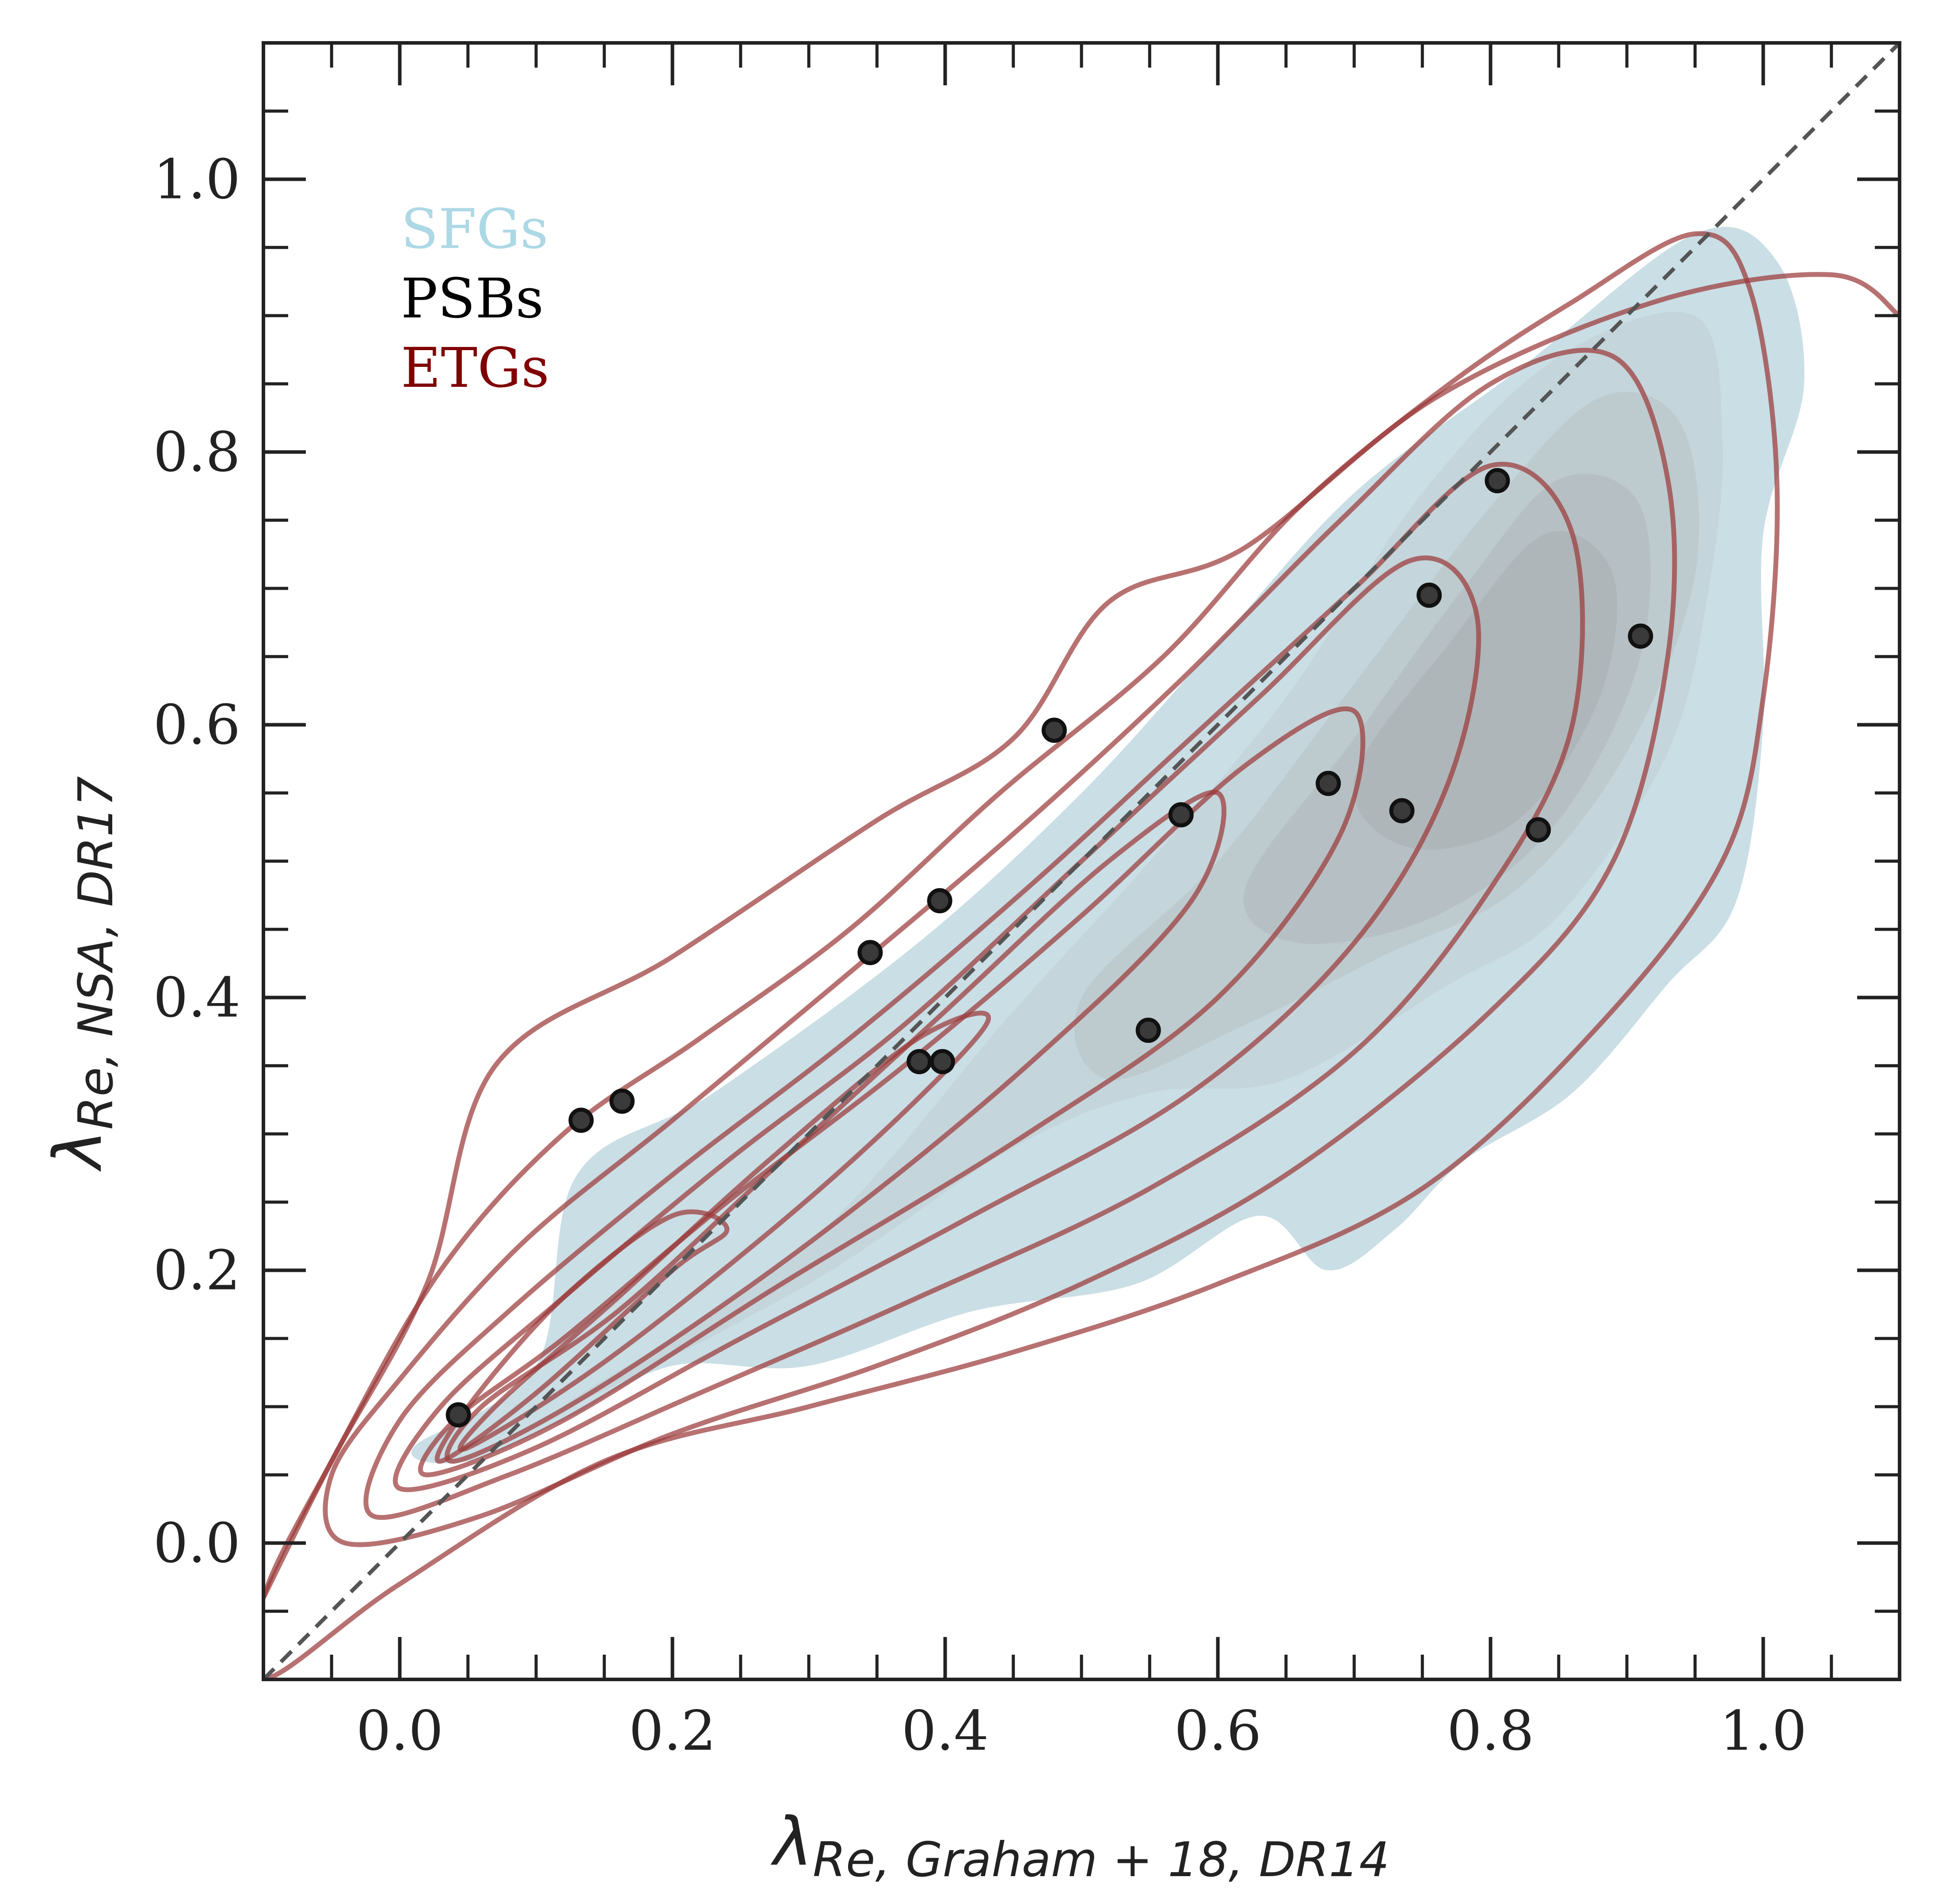 This screenshot has width=1942, height=1904. I want to click on legend-entry-etgs: ETGs, so click(475, 368).